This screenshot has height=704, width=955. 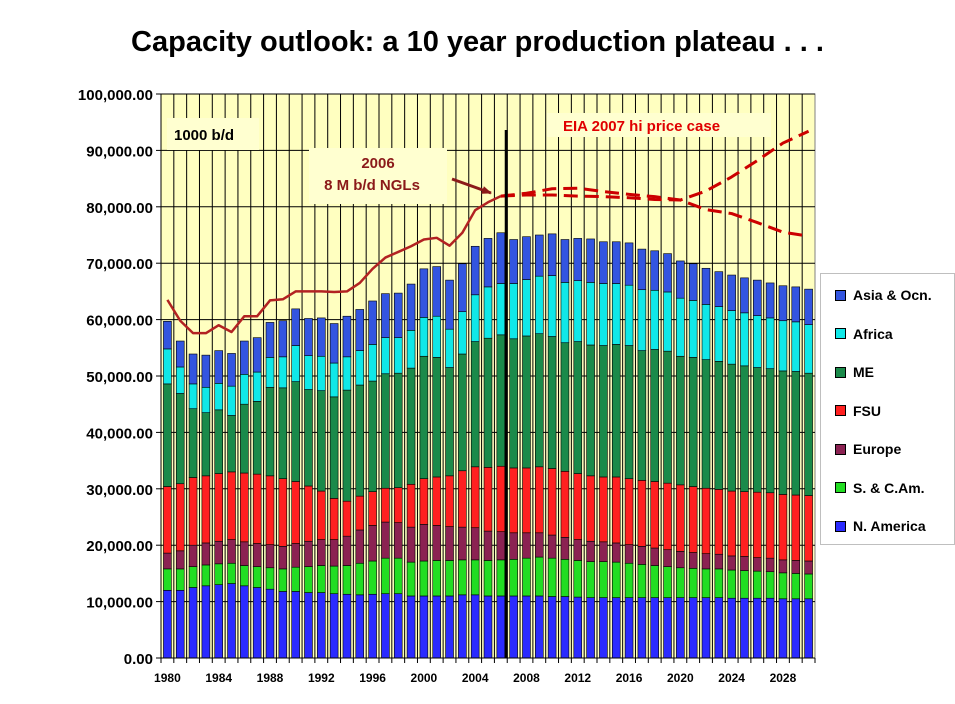 What do you see at coordinates (270, 678) in the screenshot?
I see `x-tick-label: 1988` at bounding box center [270, 678].